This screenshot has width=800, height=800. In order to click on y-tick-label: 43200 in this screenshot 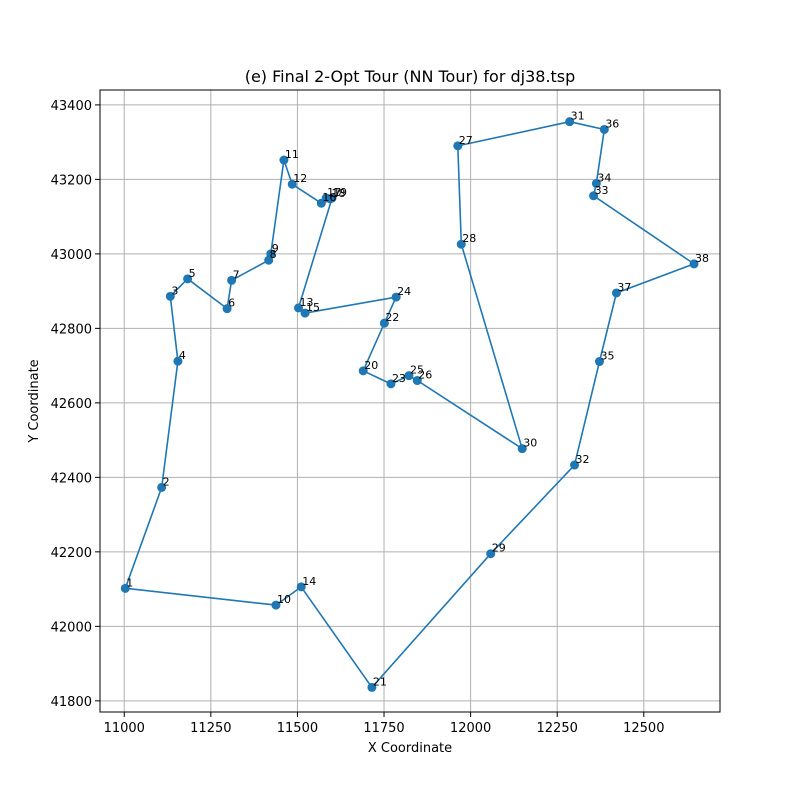, I will do `click(71, 180)`.